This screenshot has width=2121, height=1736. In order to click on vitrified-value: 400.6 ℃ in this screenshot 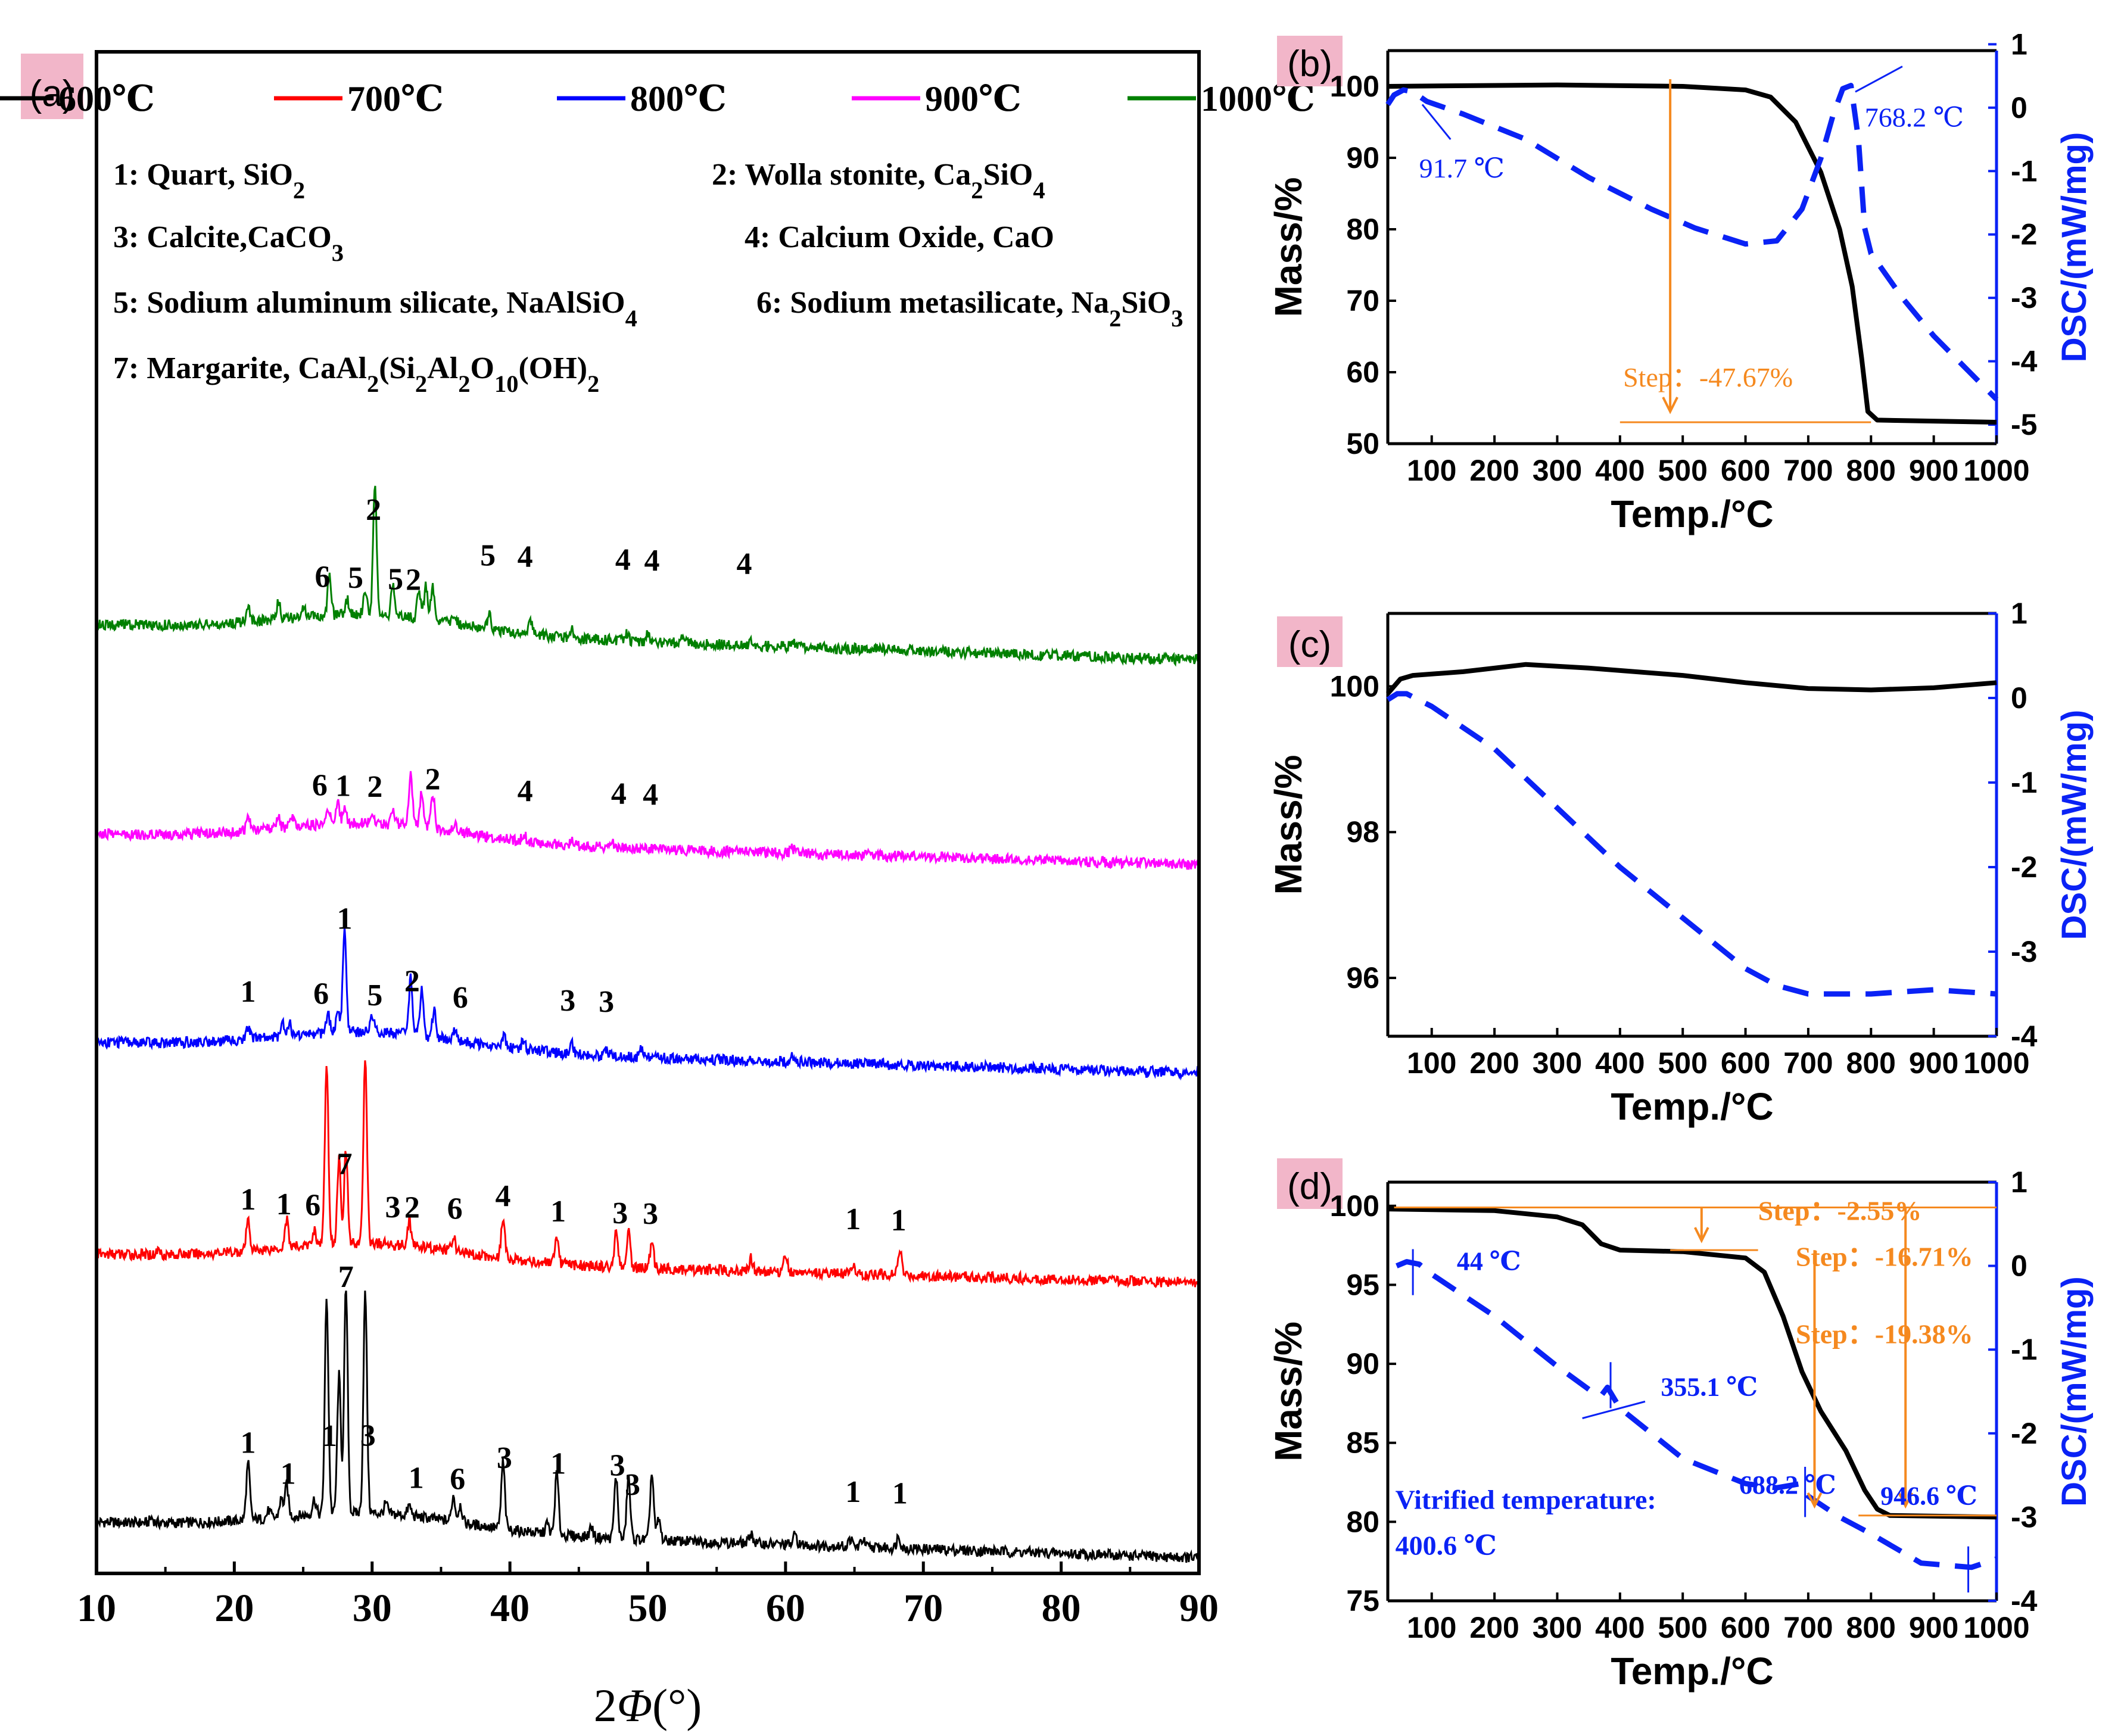, I will do `click(1446, 1546)`.